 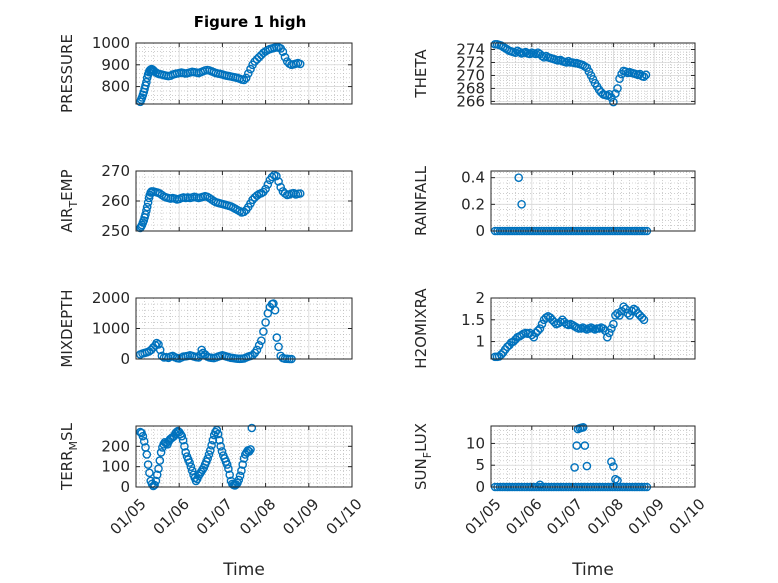 What do you see at coordinates (480, 342) in the screenshot?
I see `y-tick-label: 1` at bounding box center [480, 342].